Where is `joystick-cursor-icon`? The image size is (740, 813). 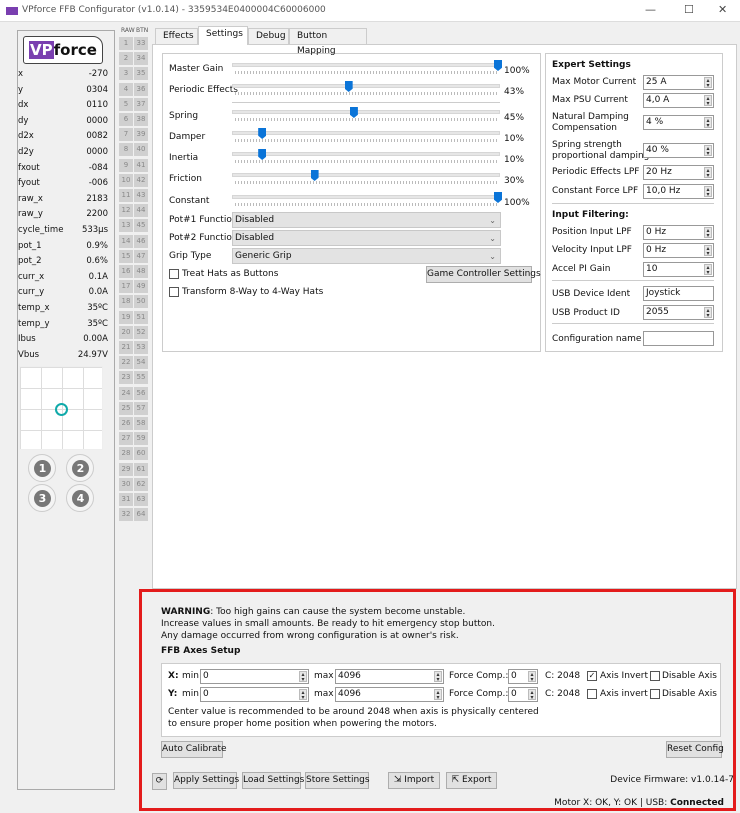 joystick-cursor-icon is located at coordinates (61, 409).